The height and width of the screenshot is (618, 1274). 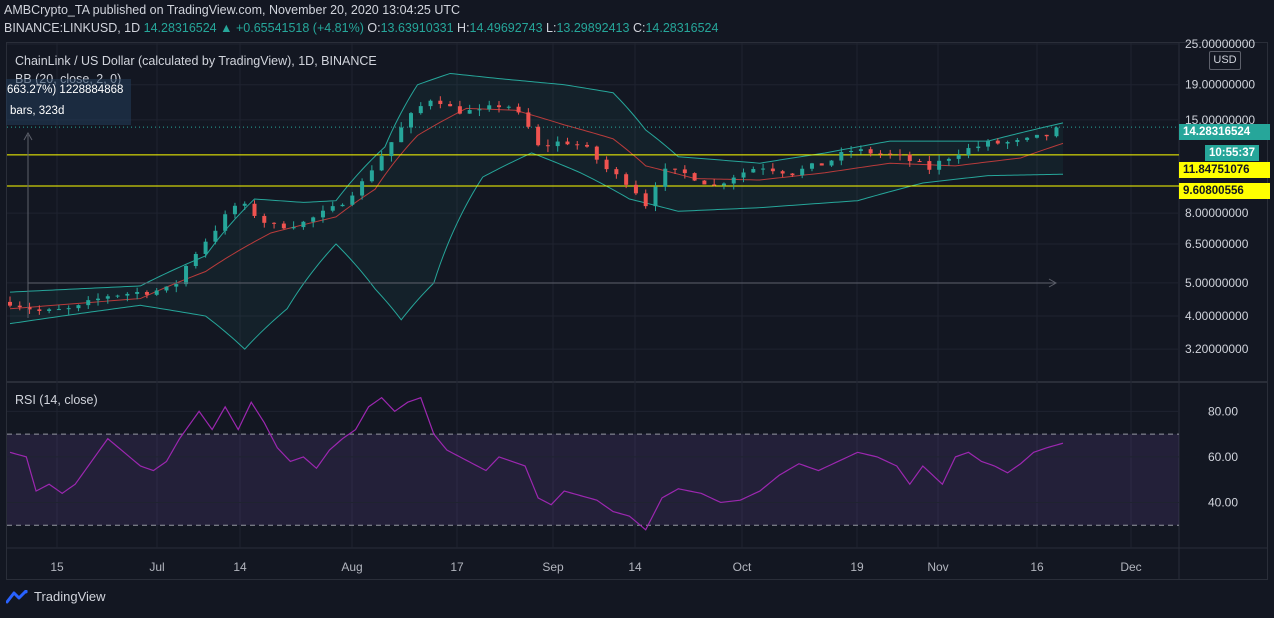 I want to click on measure-line-2: bars, 323d, so click(x=37, y=111).